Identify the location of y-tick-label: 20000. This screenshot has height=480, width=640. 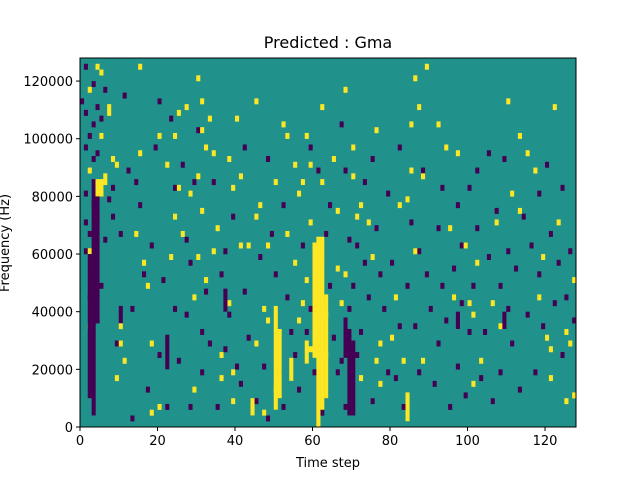
(52, 370).